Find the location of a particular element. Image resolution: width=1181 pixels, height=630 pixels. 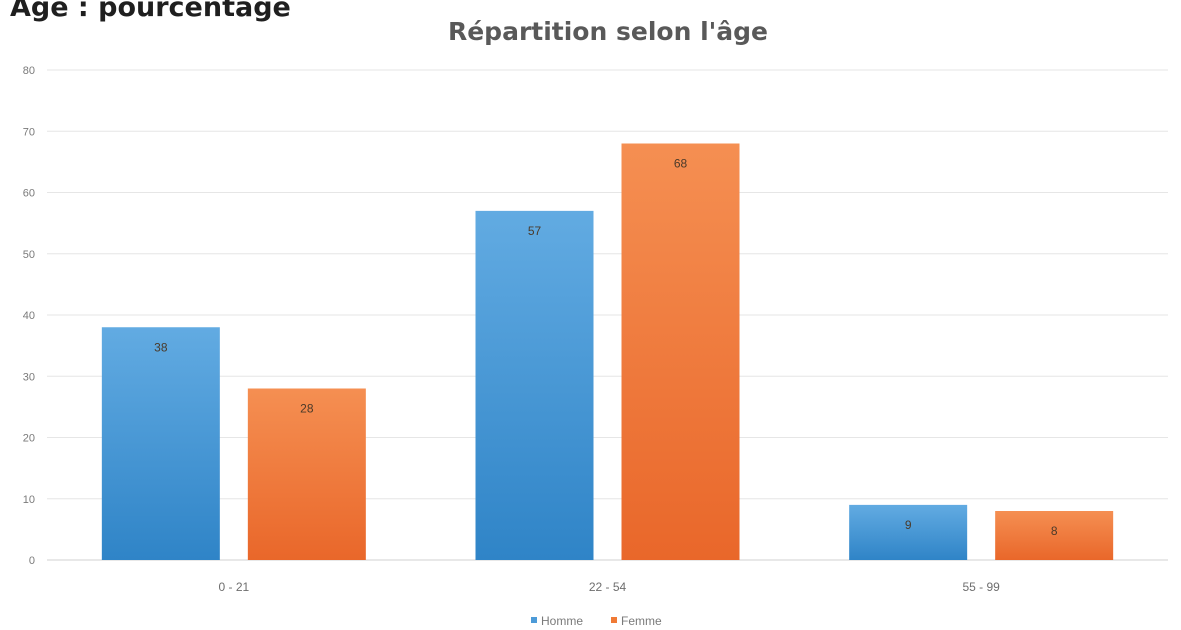

data-label-femme-1: 28 is located at coordinates (307, 409).